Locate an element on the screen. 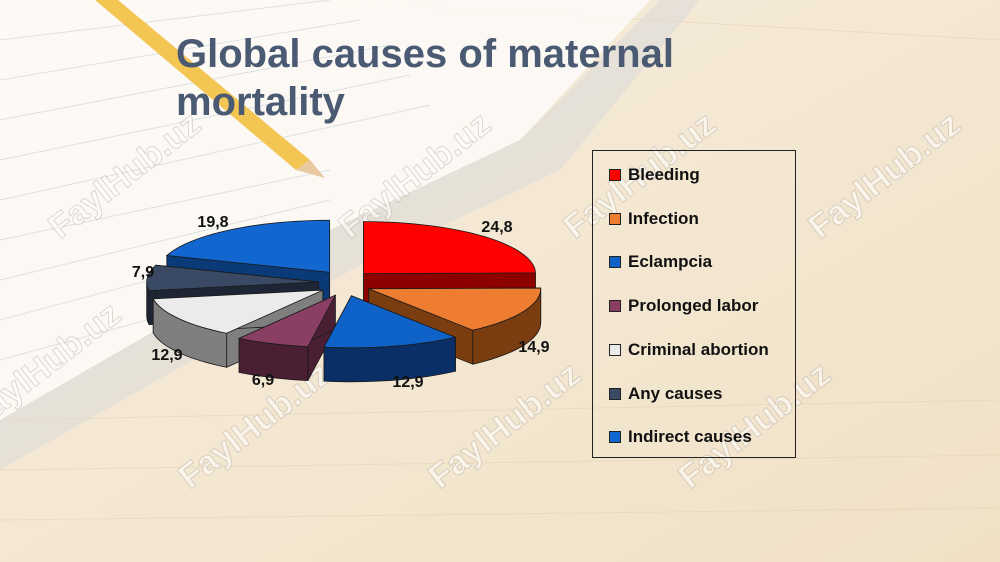 The width and height of the screenshot is (1000, 562). legend-label: Indirect causes is located at coordinates (690, 436).